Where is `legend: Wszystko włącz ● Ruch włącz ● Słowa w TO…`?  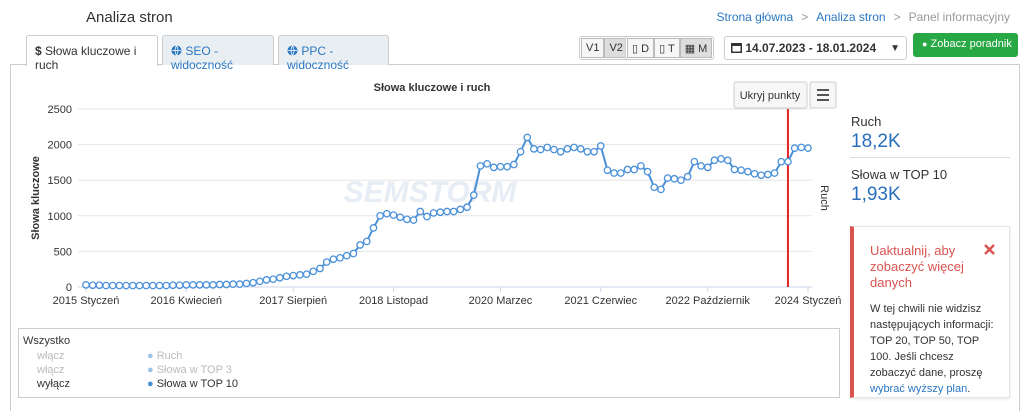 legend: Wszystko włącz ● Ruch włącz ● Słowa w TO… is located at coordinates (429, 363).